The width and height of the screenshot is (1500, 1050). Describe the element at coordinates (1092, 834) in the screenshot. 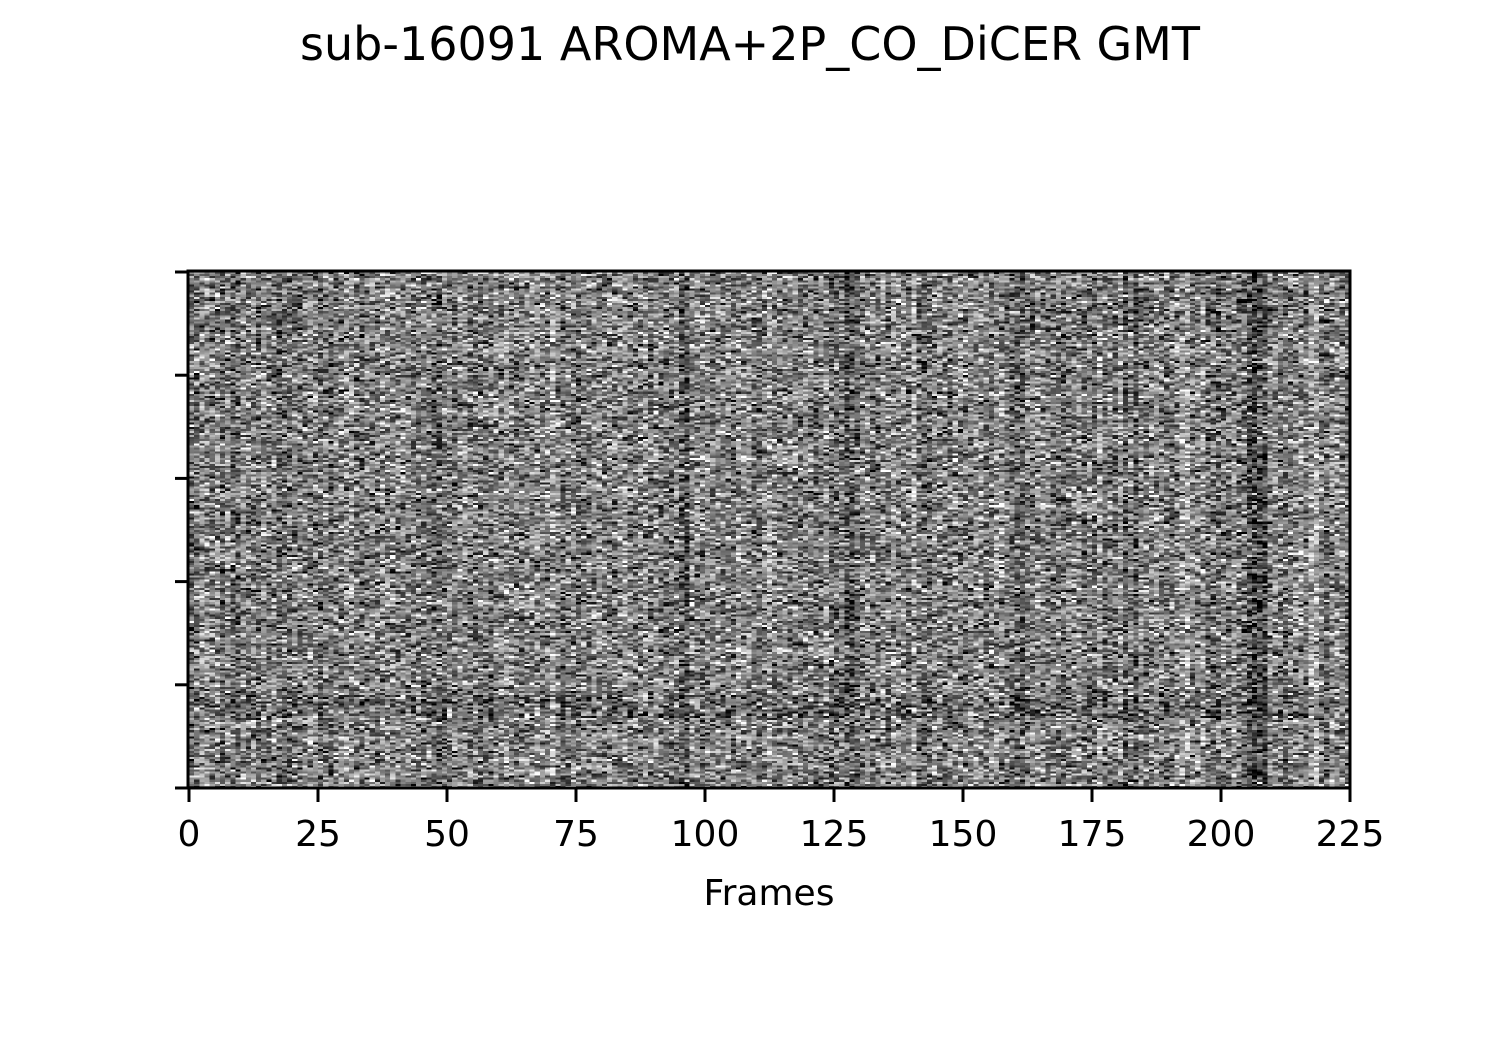

I see `x-tick-label: 175` at that location.